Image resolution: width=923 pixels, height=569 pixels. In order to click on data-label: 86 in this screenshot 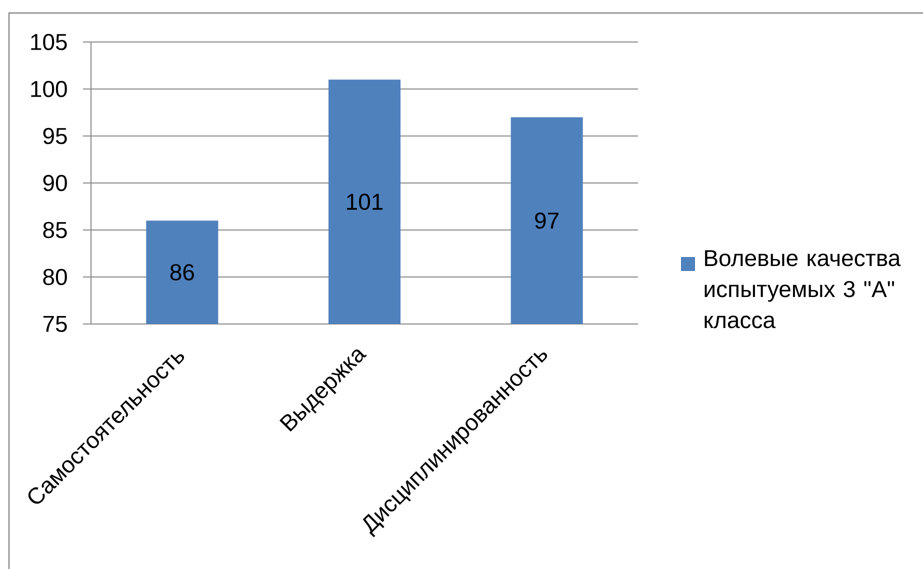, I will do `click(182, 272)`.